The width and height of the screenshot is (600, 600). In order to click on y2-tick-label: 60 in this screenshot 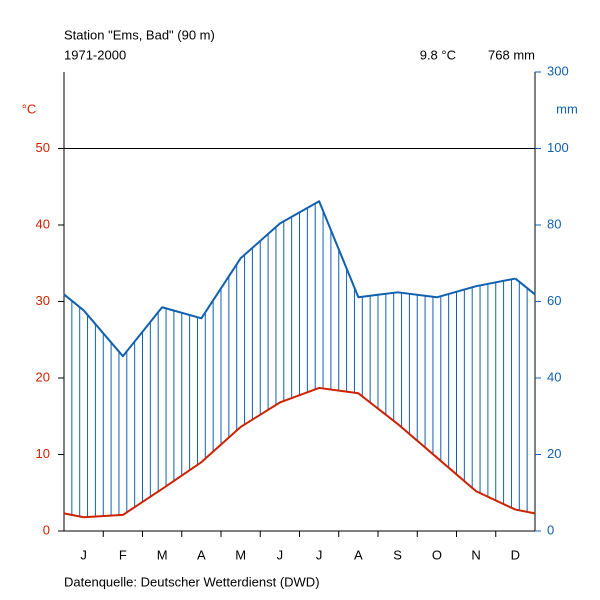, I will do `click(554, 300)`.